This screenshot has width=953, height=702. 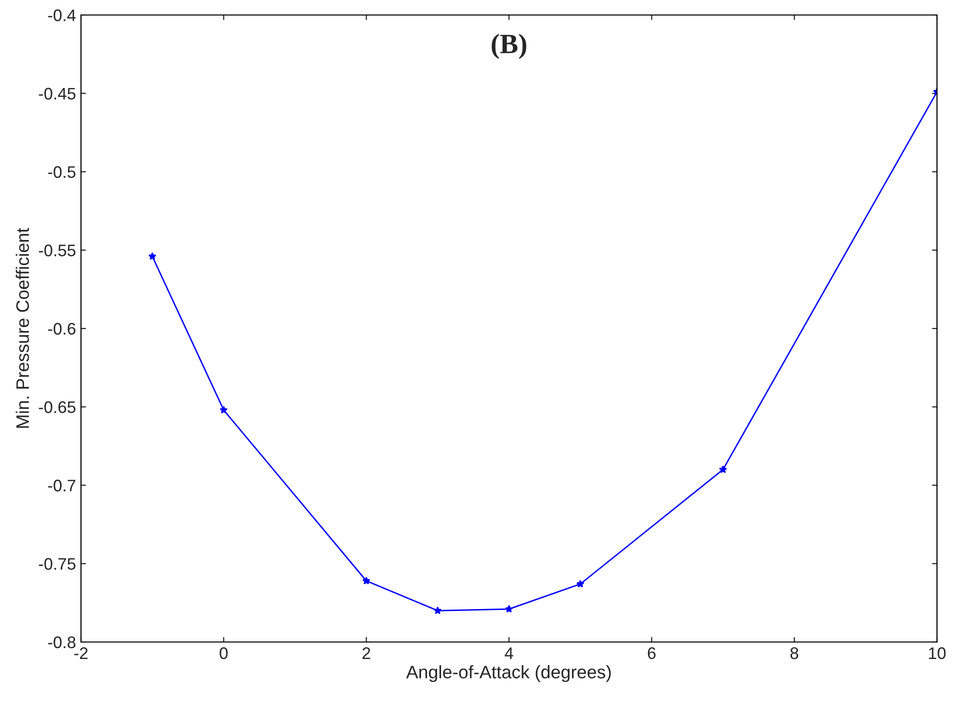 What do you see at coordinates (652, 653) in the screenshot?
I see `x-tick-label: 6` at bounding box center [652, 653].